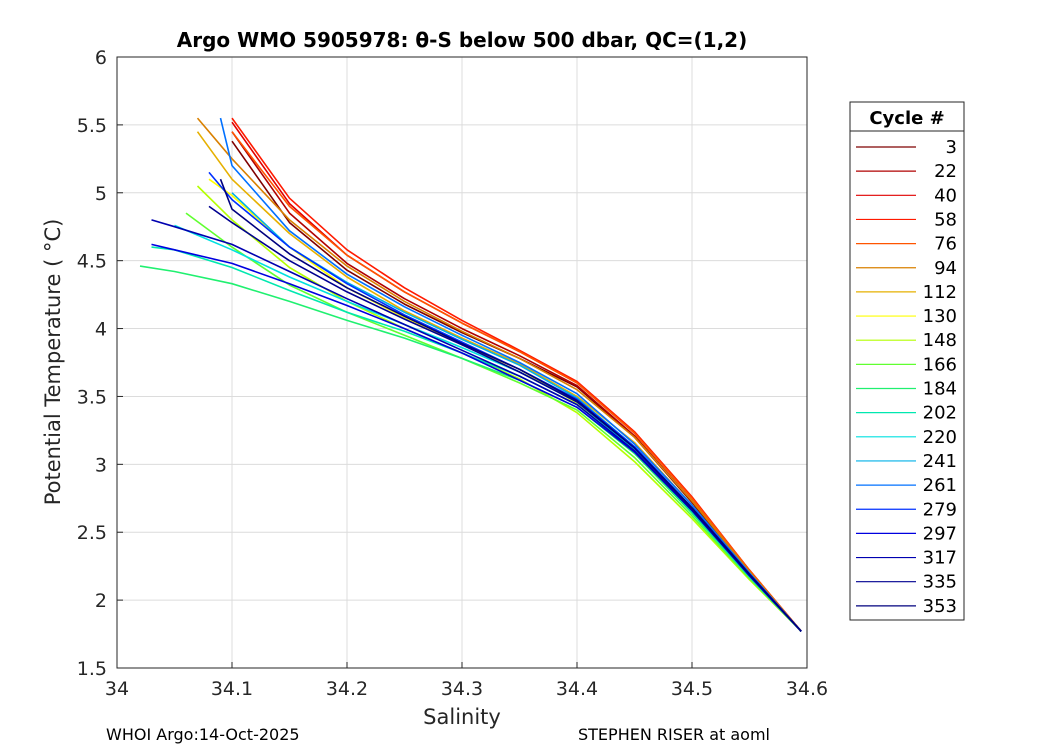 The width and height of the screenshot is (1050, 750). What do you see at coordinates (945, 244) in the screenshot?
I see `legend-label-76: 76` at bounding box center [945, 244].